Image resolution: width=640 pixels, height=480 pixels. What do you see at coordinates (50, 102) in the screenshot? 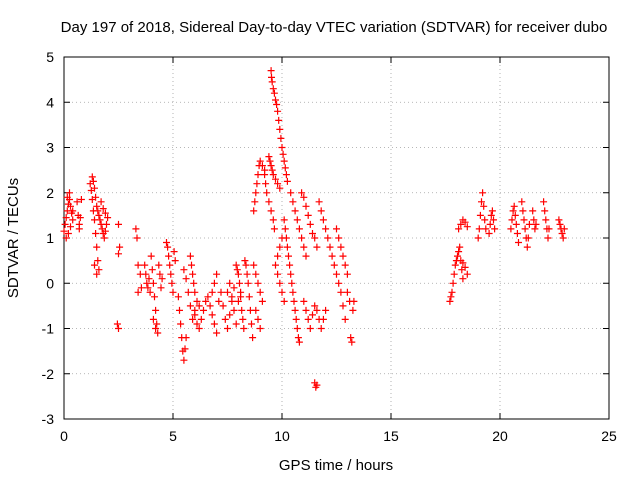
I see `y-tick-label: 4` at bounding box center [50, 102].